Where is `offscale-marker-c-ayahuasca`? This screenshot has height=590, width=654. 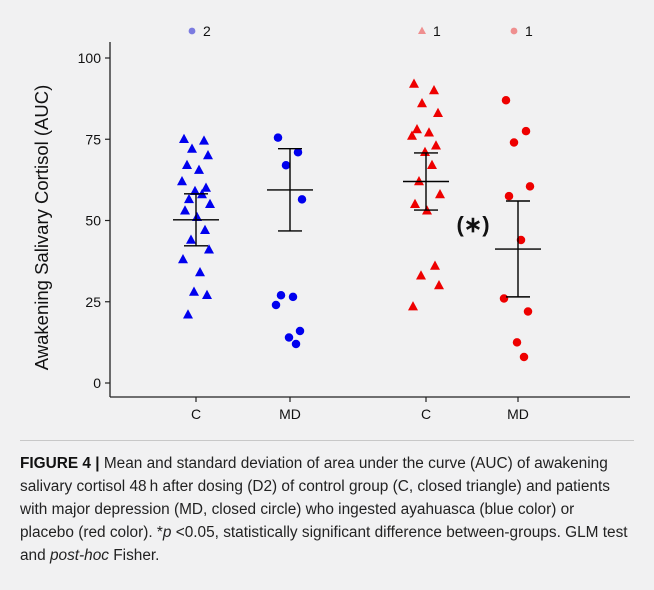
offscale-marker-c-ayahuasca is located at coordinates (192, 31).